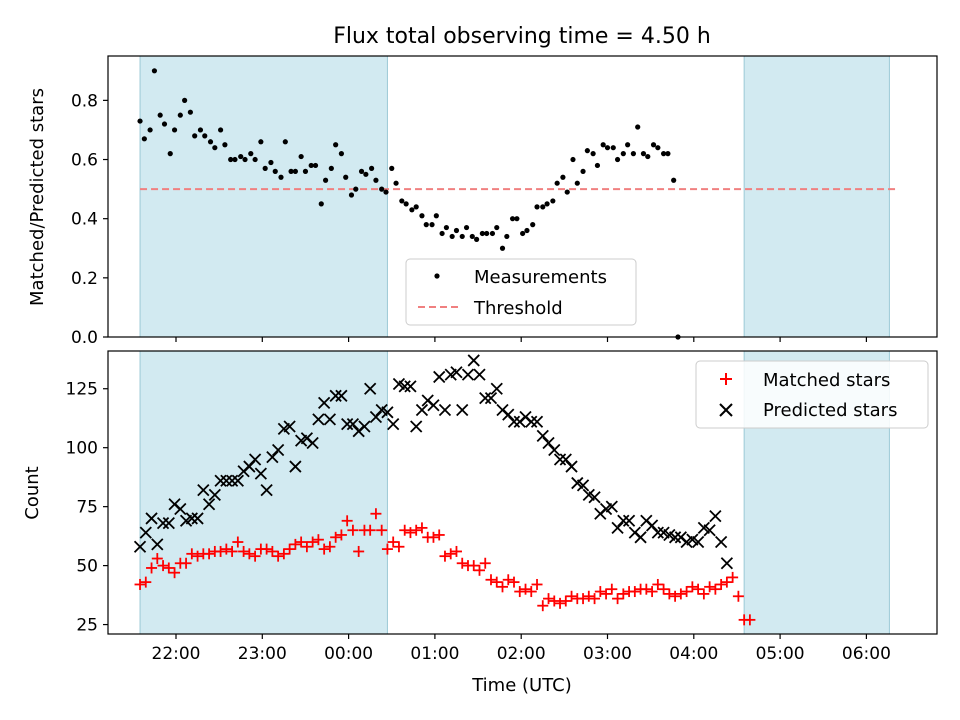 The image size is (960, 720). I want to click on x-tick-label: 22:00, so click(176, 654).